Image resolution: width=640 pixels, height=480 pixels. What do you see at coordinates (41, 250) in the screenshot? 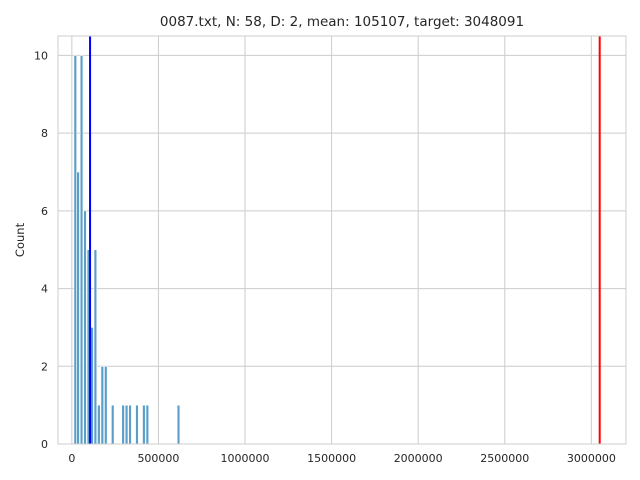
I see `y-tick-labels: 0 2 4 6 8 10` at bounding box center [41, 250].